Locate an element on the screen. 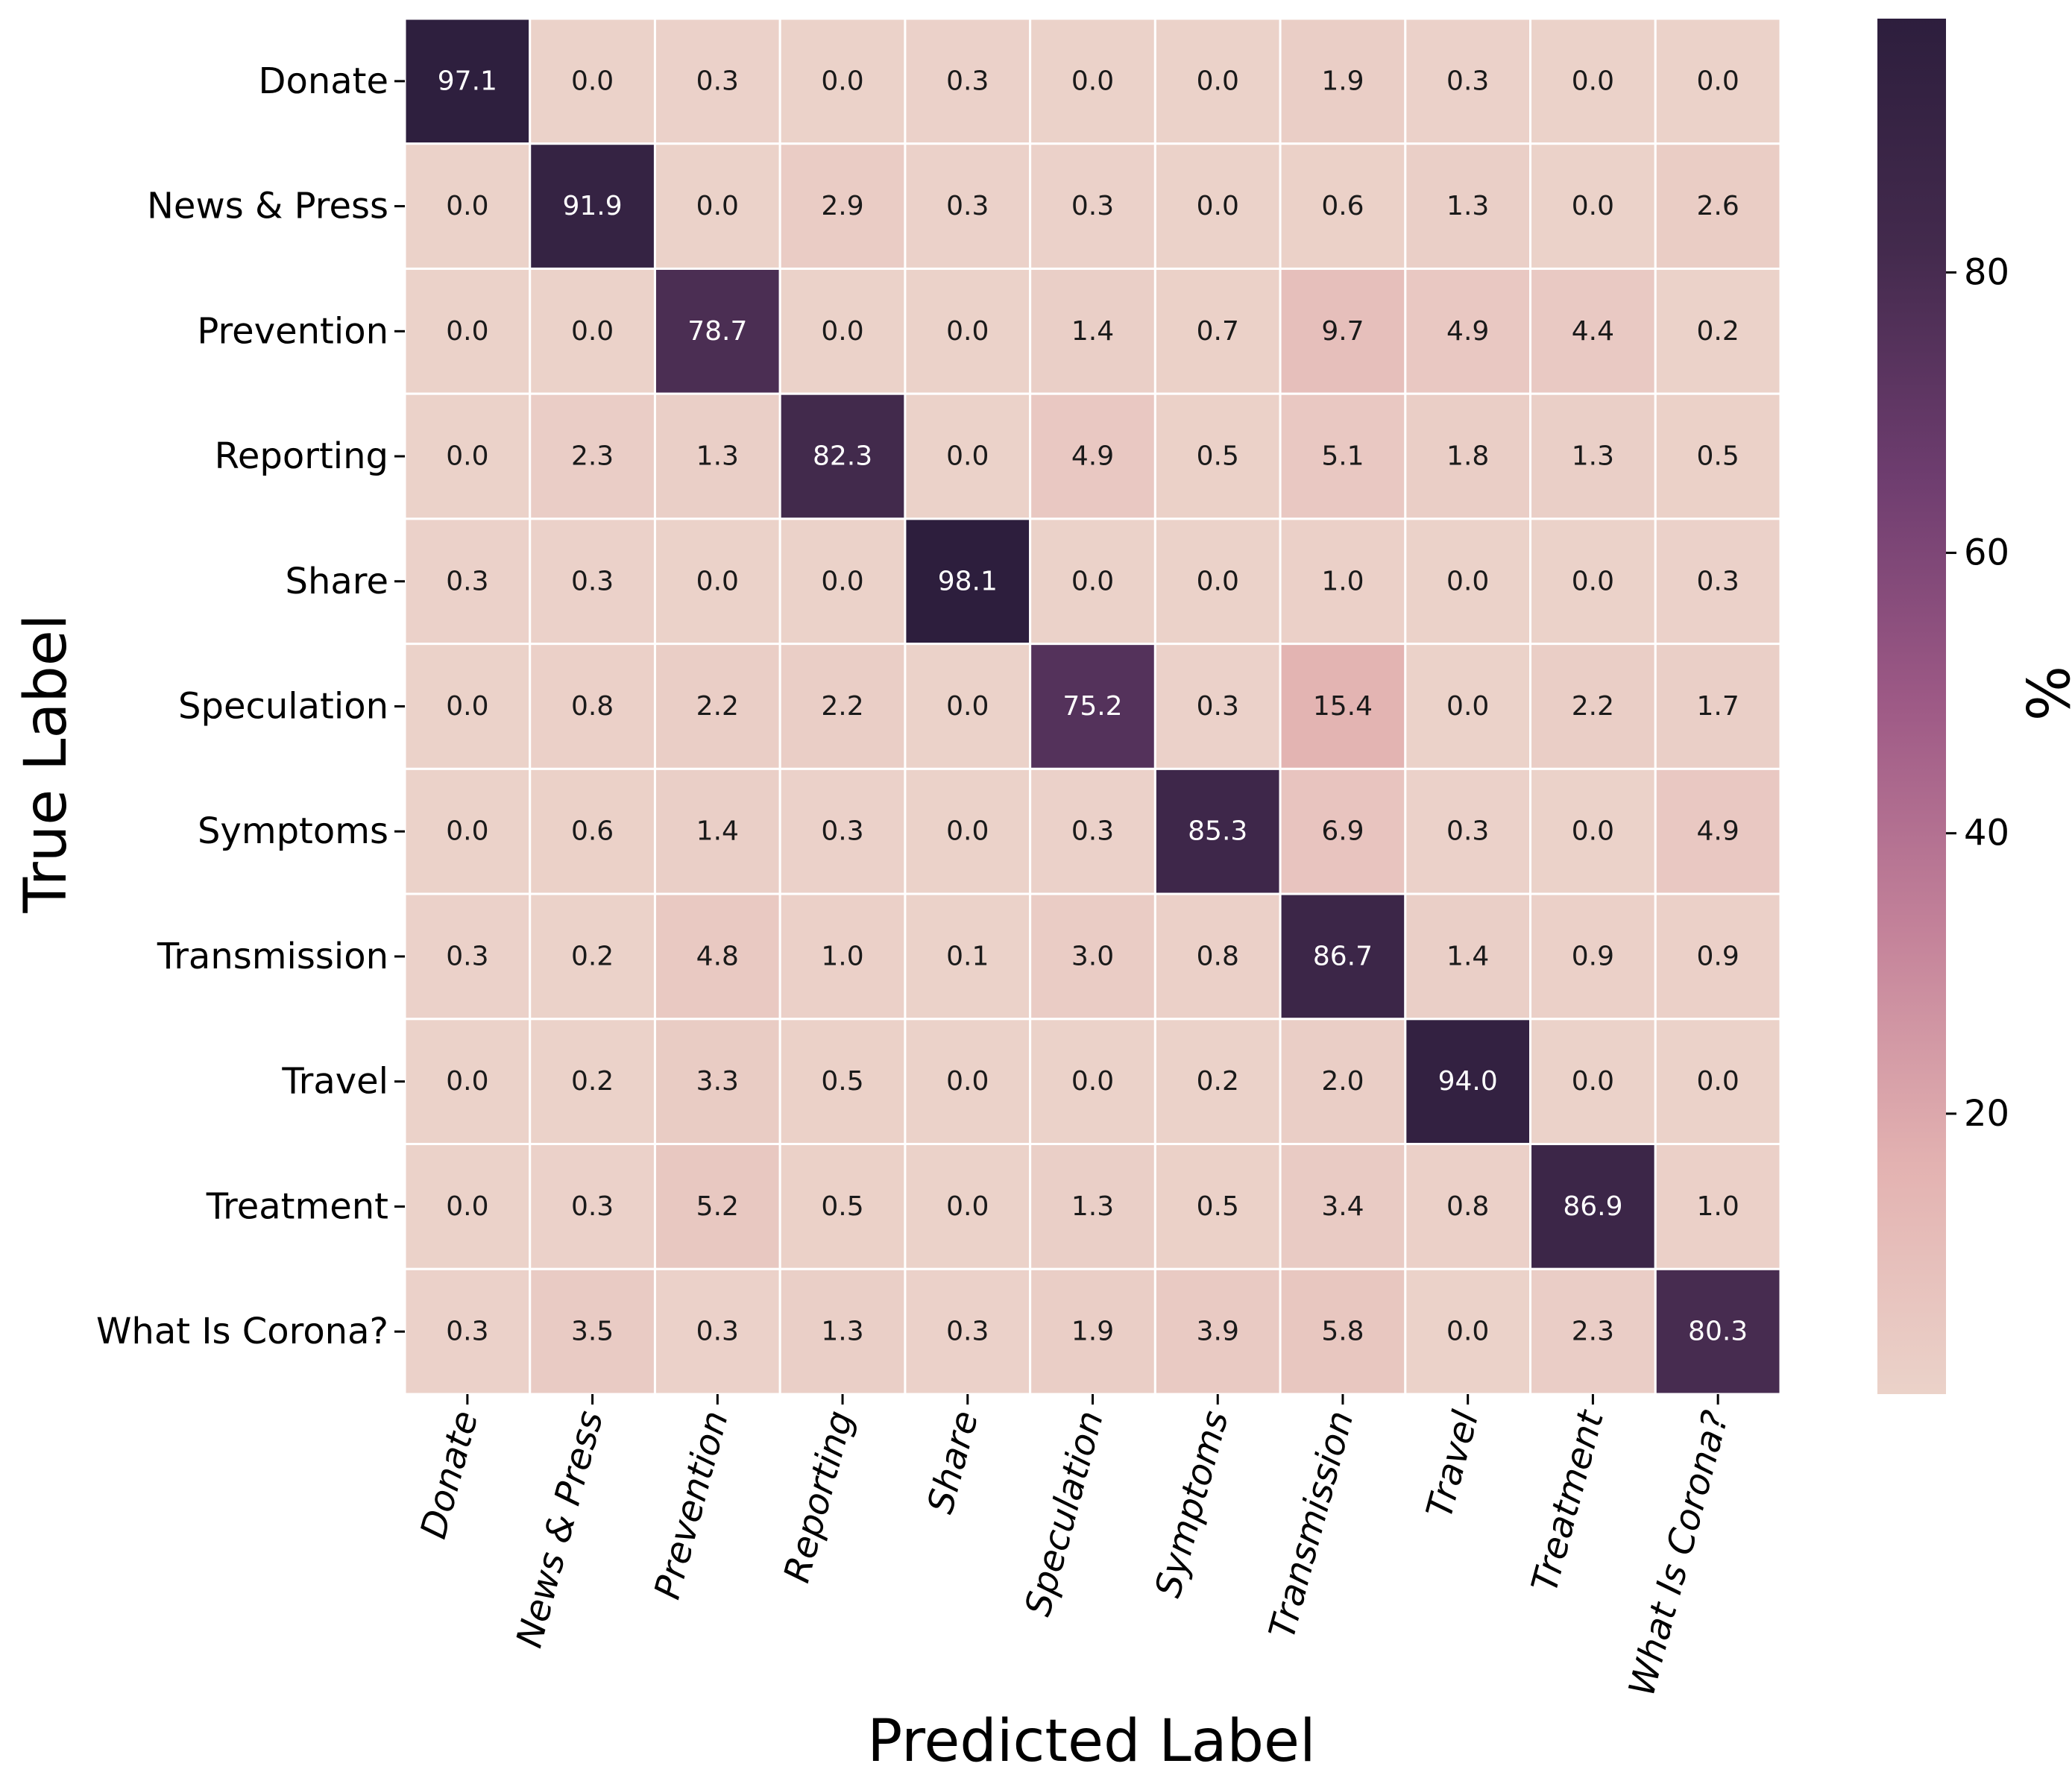 The image size is (2072, 1784). x-tick-label: Symptoms is located at coordinates (1191, 1504).